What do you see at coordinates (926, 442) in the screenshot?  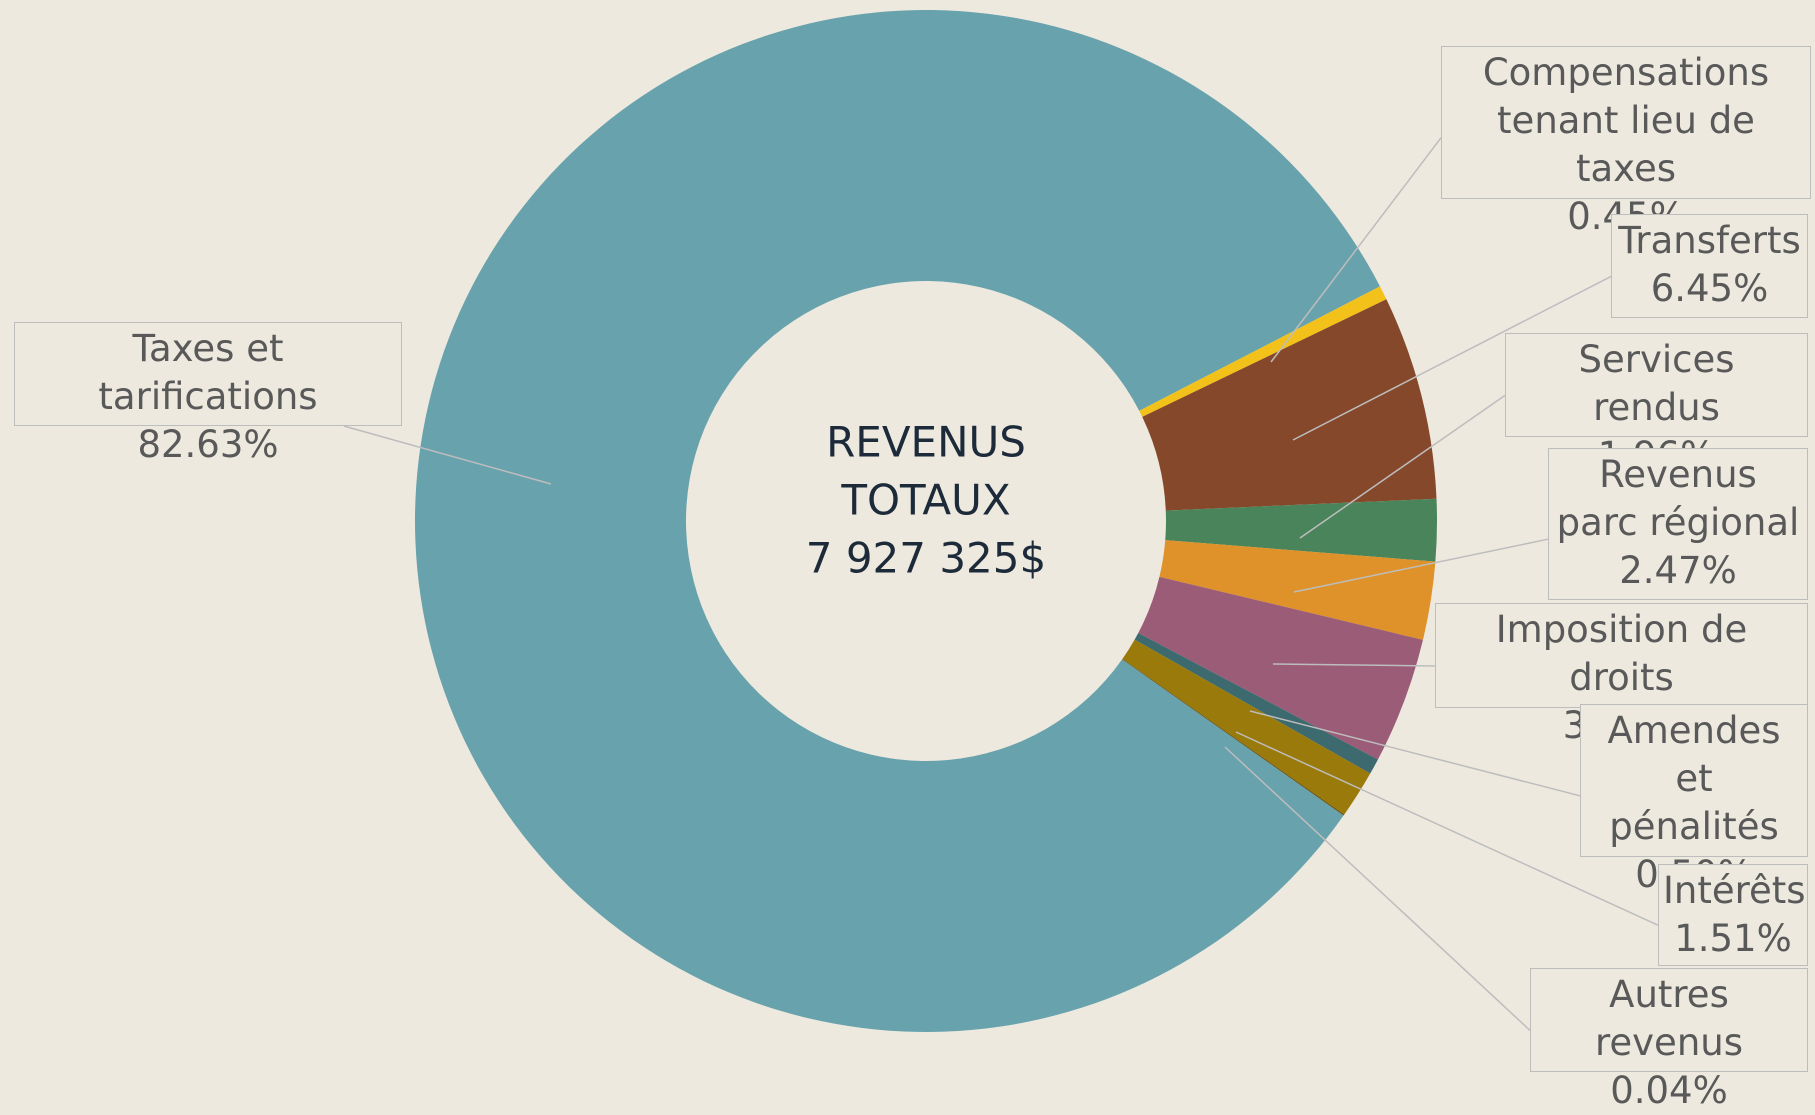 I see `center-label: REVENUS` at bounding box center [926, 442].